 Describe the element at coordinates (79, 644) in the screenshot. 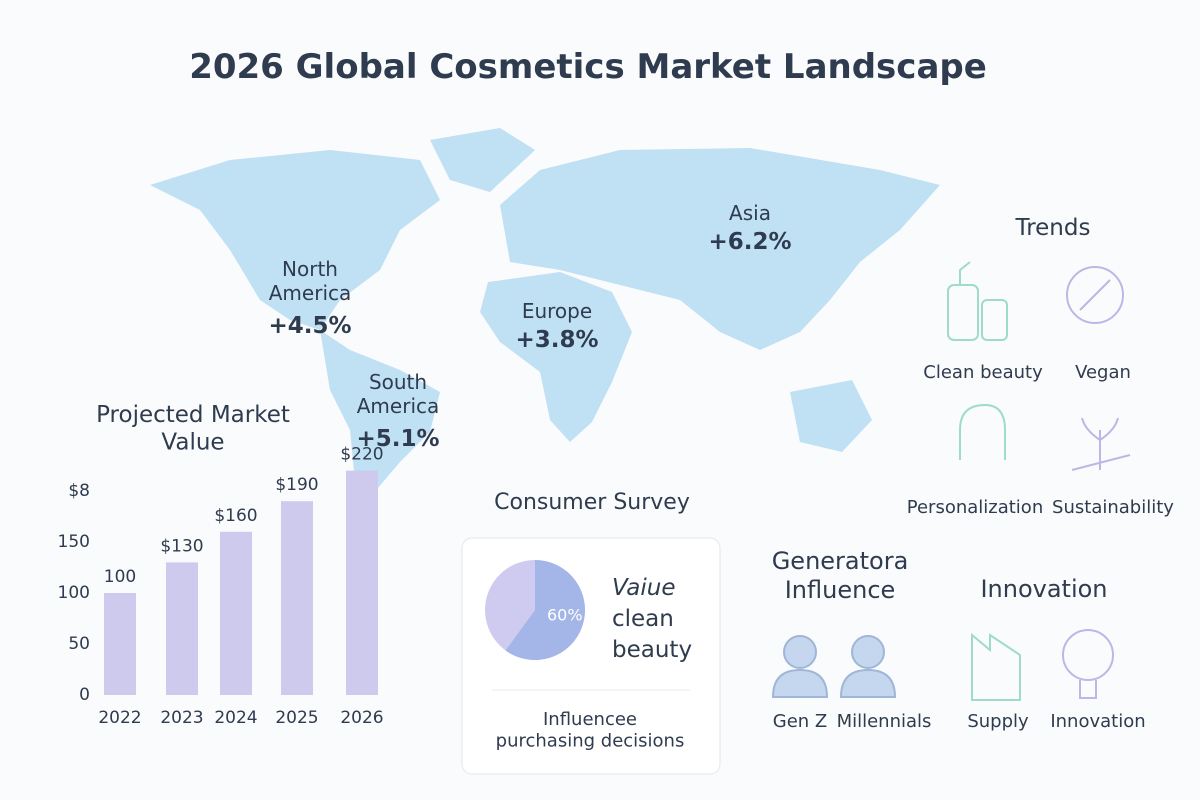

I see `y-tick-label: 50` at that location.